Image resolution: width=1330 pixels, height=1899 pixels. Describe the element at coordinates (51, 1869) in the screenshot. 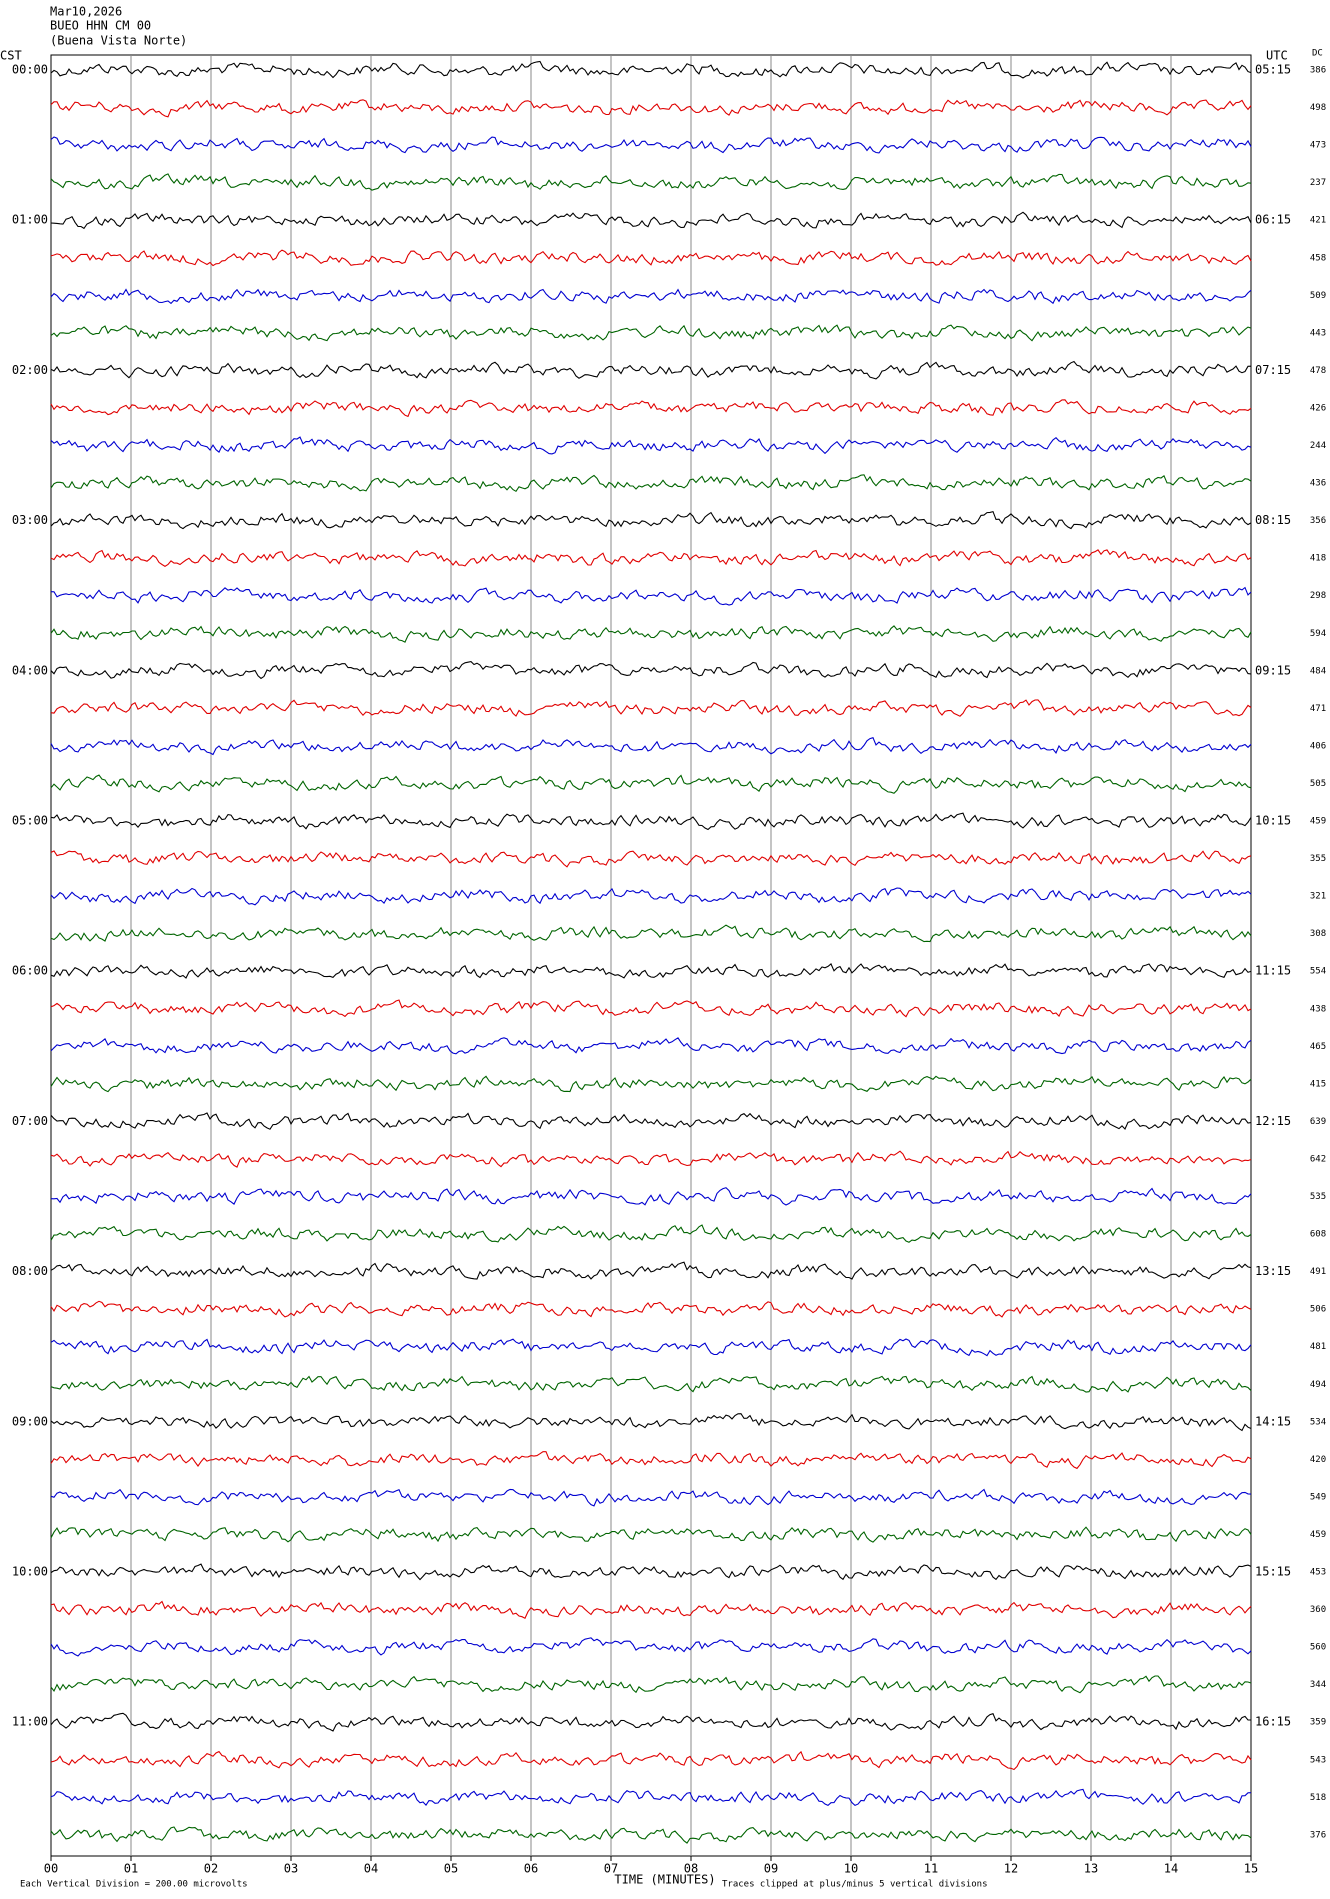

I see `x-tick-label: 00` at that location.